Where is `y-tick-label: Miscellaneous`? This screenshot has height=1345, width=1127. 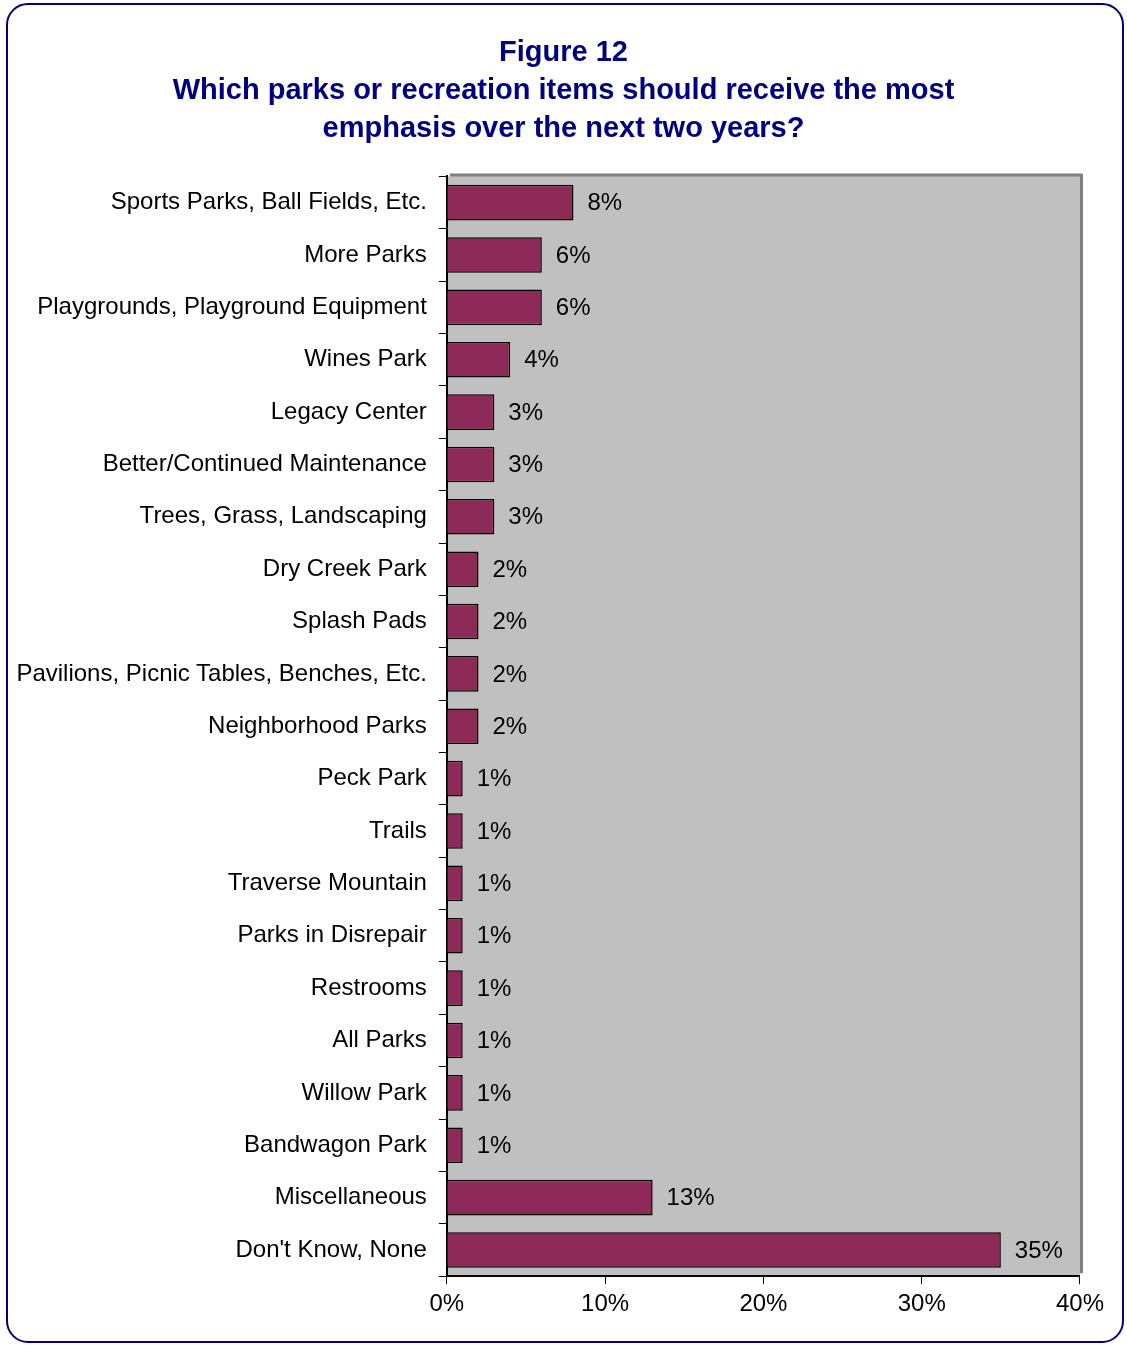 y-tick-label: Miscellaneous is located at coordinates (350, 1196).